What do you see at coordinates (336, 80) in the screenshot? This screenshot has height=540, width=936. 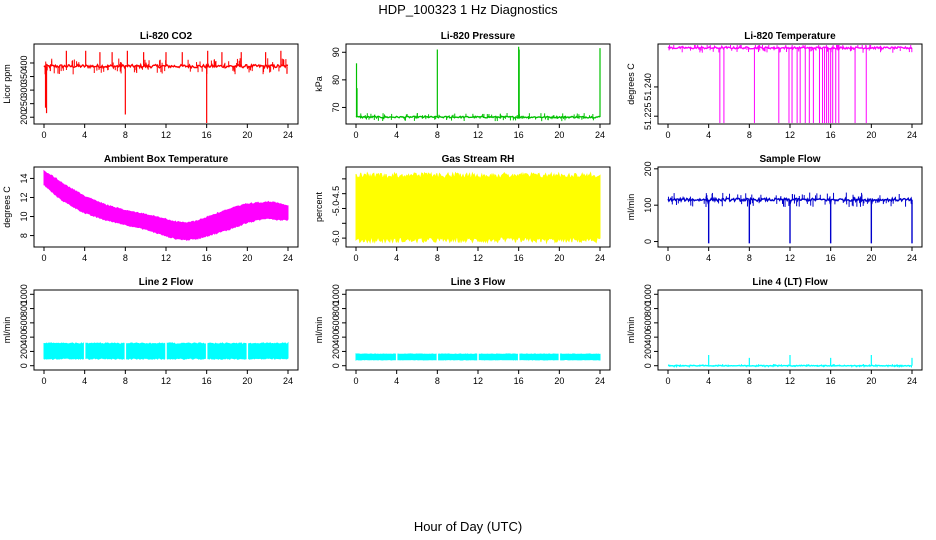 I see `y-tick-label: 80` at bounding box center [336, 80].